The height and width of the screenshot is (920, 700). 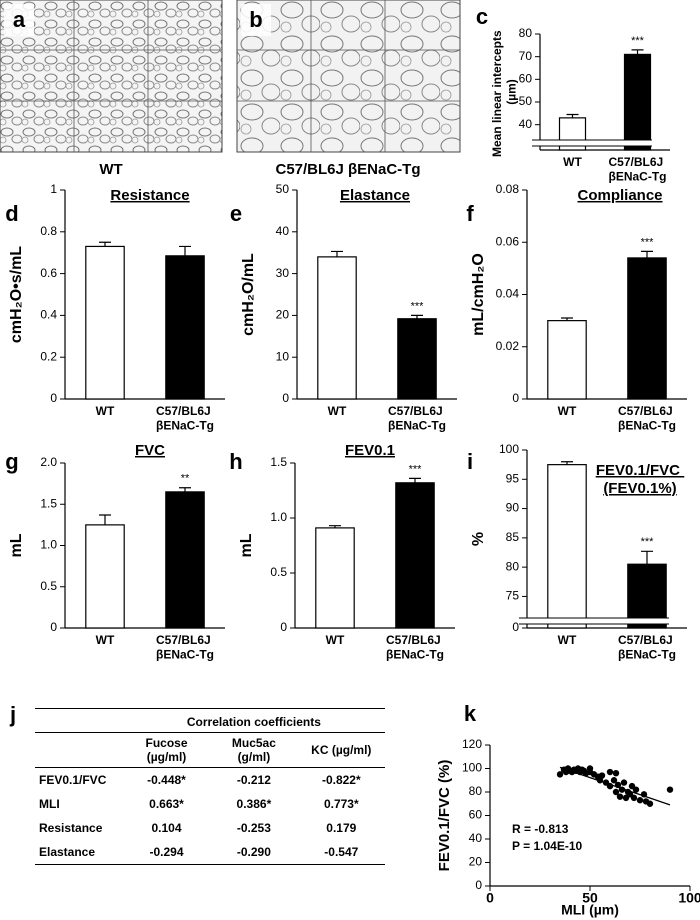 What do you see at coordinates (166, 804) in the screenshot?
I see `cell: 0.663*` at bounding box center [166, 804].